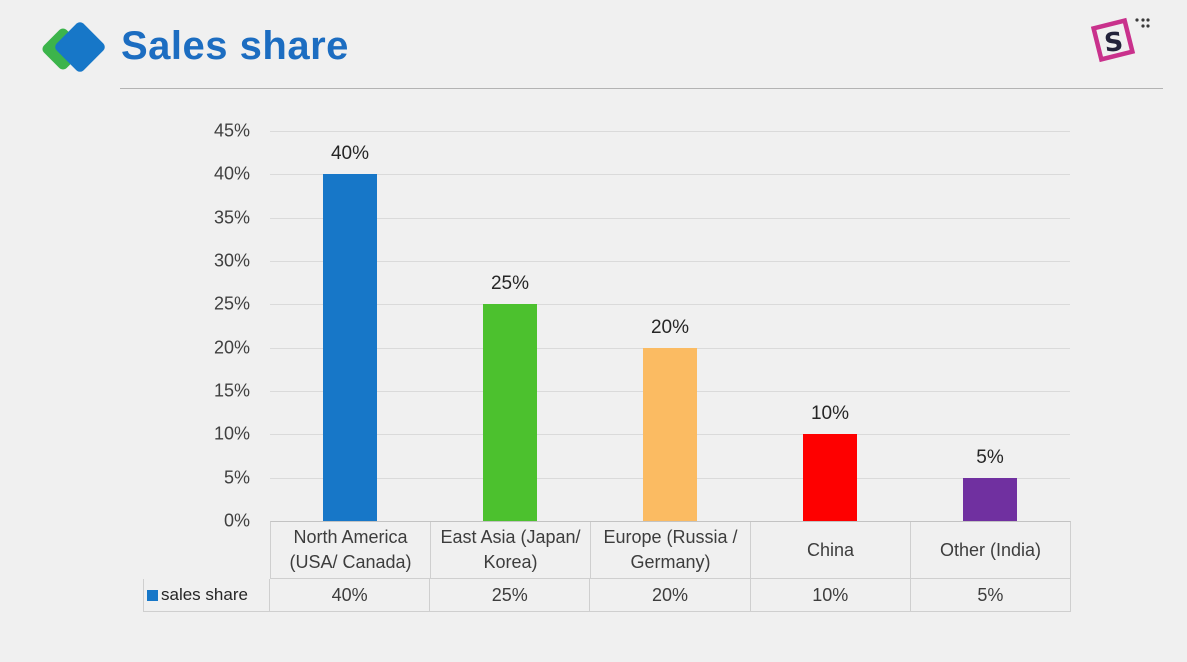  What do you see at coordinates (641, 88) in the screenshot?
I see `title-divider` at bounding box center [641, 88].